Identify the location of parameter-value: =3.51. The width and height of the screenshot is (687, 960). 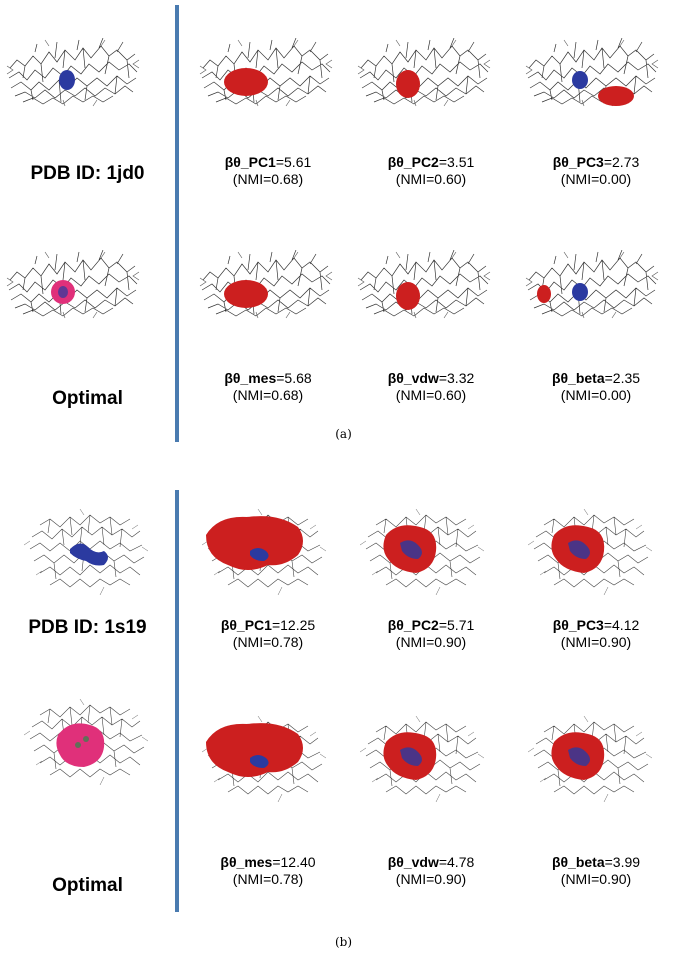
(456, 162).